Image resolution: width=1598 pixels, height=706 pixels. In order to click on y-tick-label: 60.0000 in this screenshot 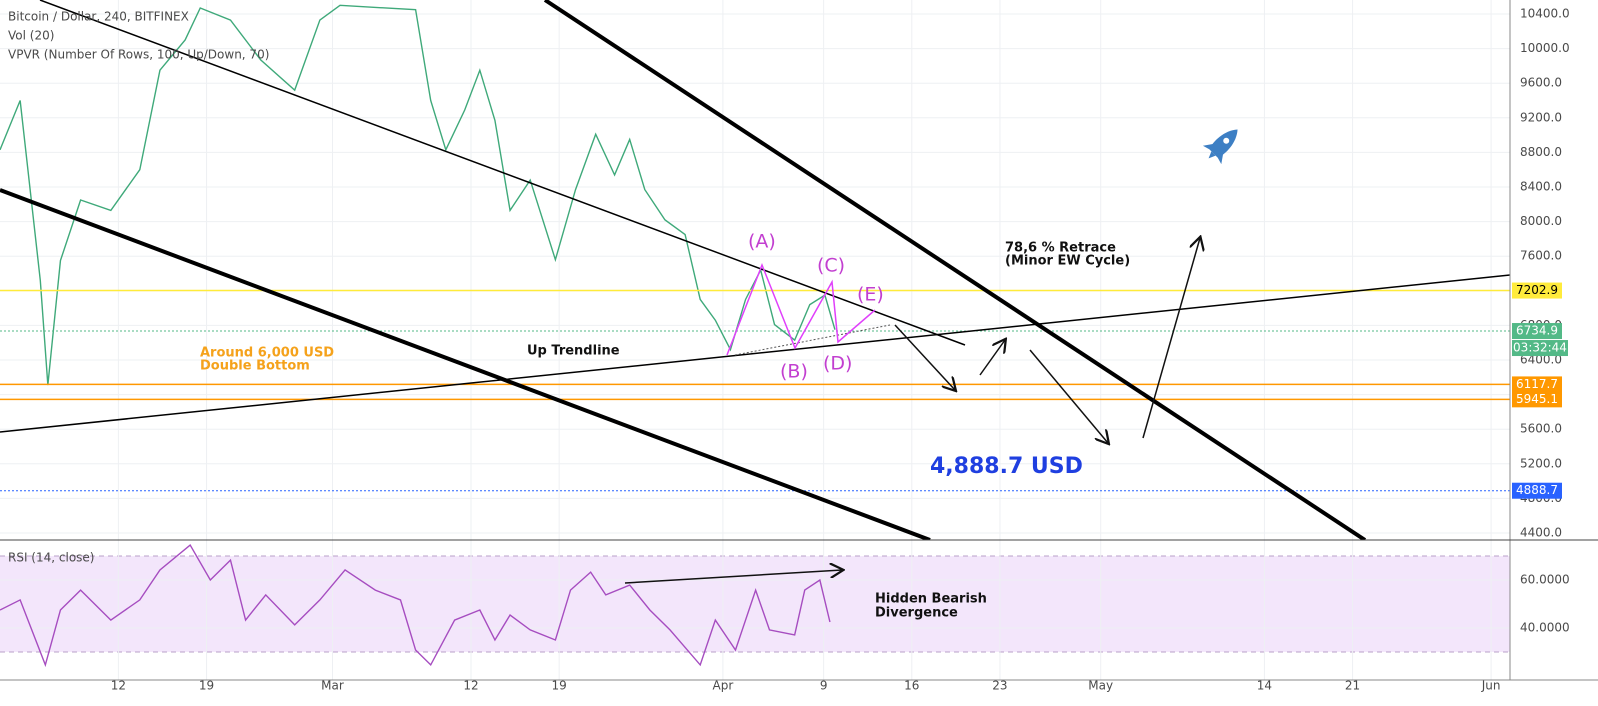, I will do `click(1545, 580)`.